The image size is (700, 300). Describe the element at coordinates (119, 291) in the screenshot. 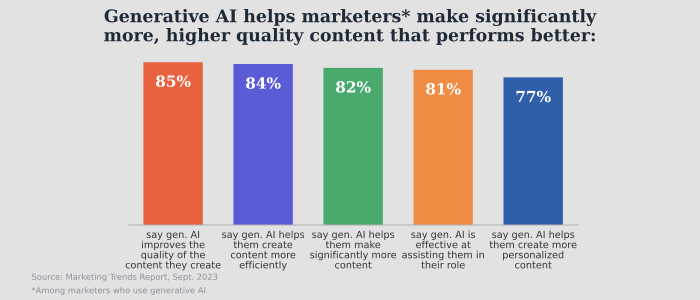

I see `text: *Among marketers who use generative AI` at that location.